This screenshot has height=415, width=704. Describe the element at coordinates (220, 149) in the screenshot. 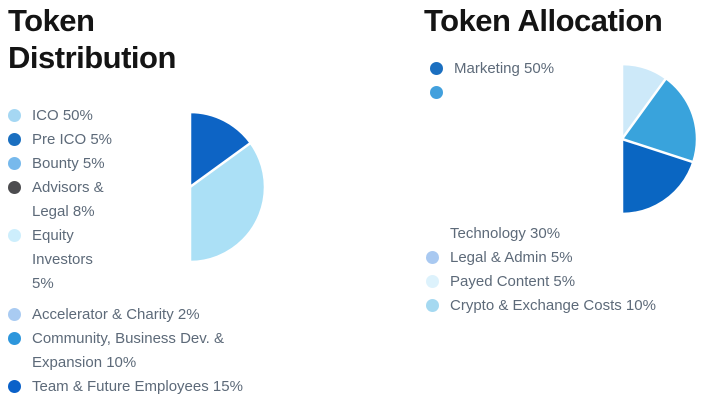

I see `pie-slice-team-future-employees` at that location.